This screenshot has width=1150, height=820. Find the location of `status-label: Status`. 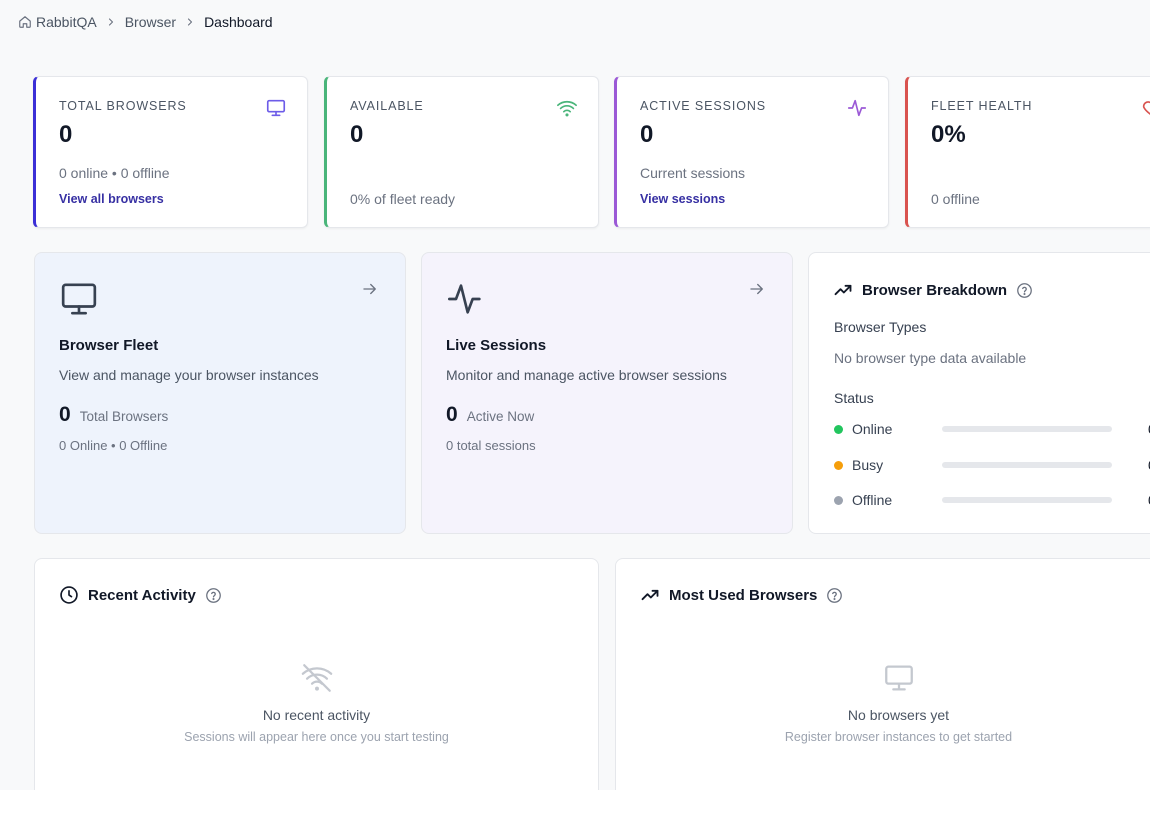

status-label: Status is located at coordinates (854, 398).